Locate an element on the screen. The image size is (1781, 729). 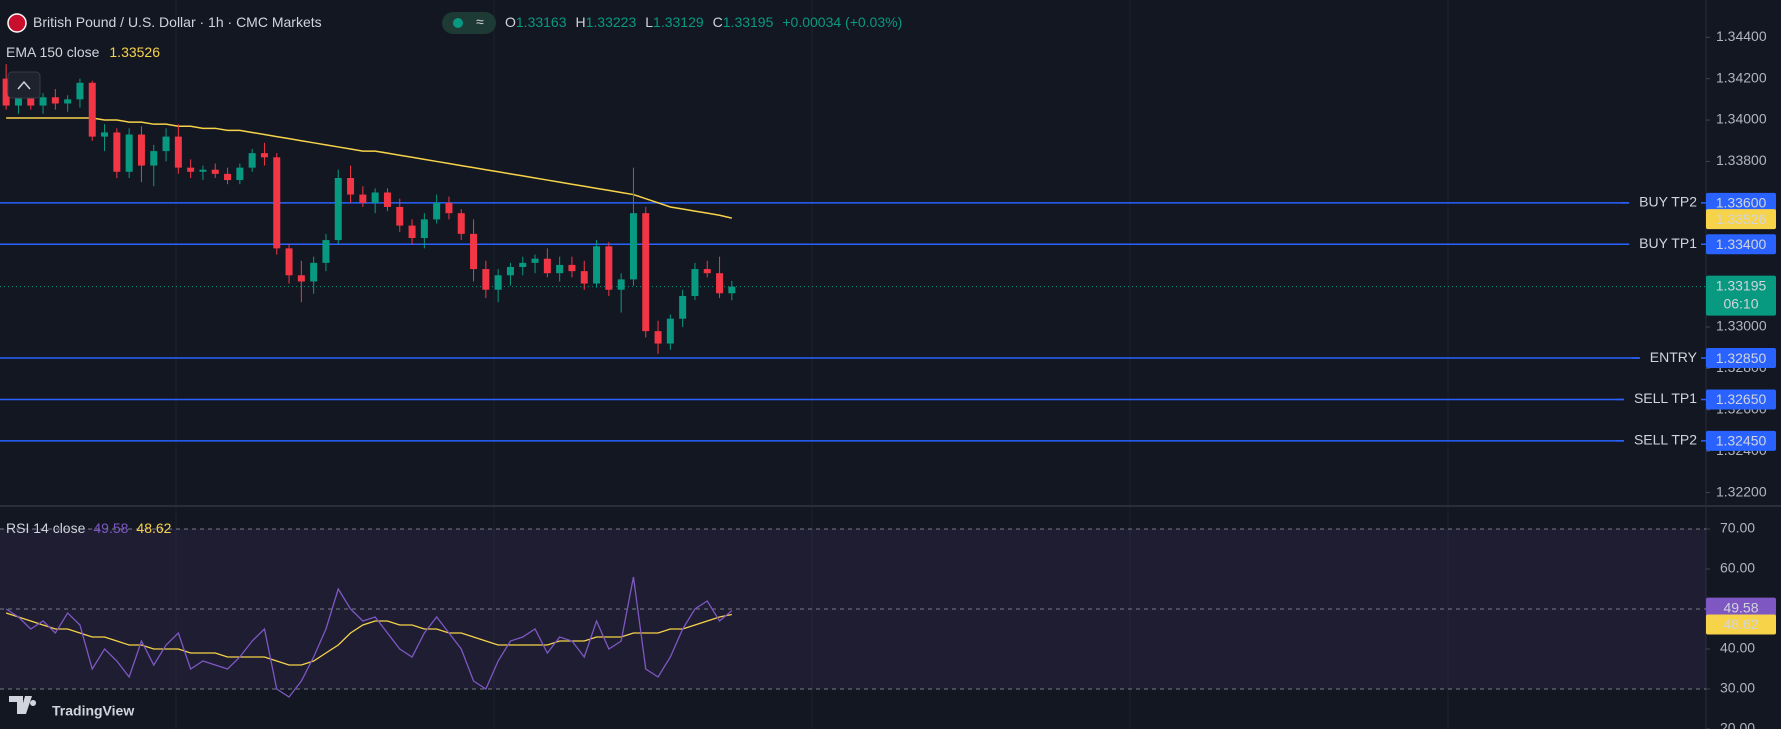
rsi-value-label: 49.58 is located at coordinates (1740, 607).